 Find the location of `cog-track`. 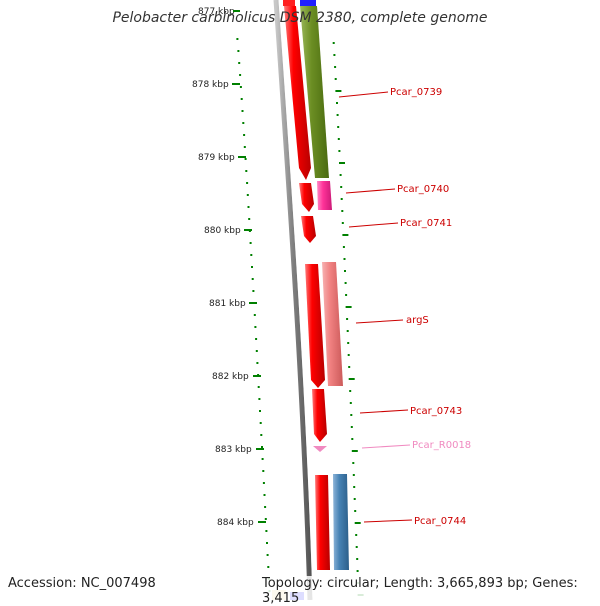

cog-track is located at coordinates (324, 288).